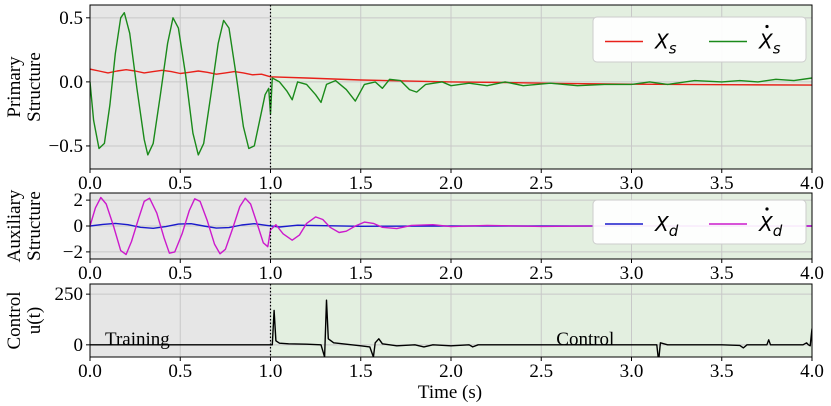 This screenshot has height=406, width=831. I want to click on y-axis-label-line: Auxiliary, so click(14, 225).